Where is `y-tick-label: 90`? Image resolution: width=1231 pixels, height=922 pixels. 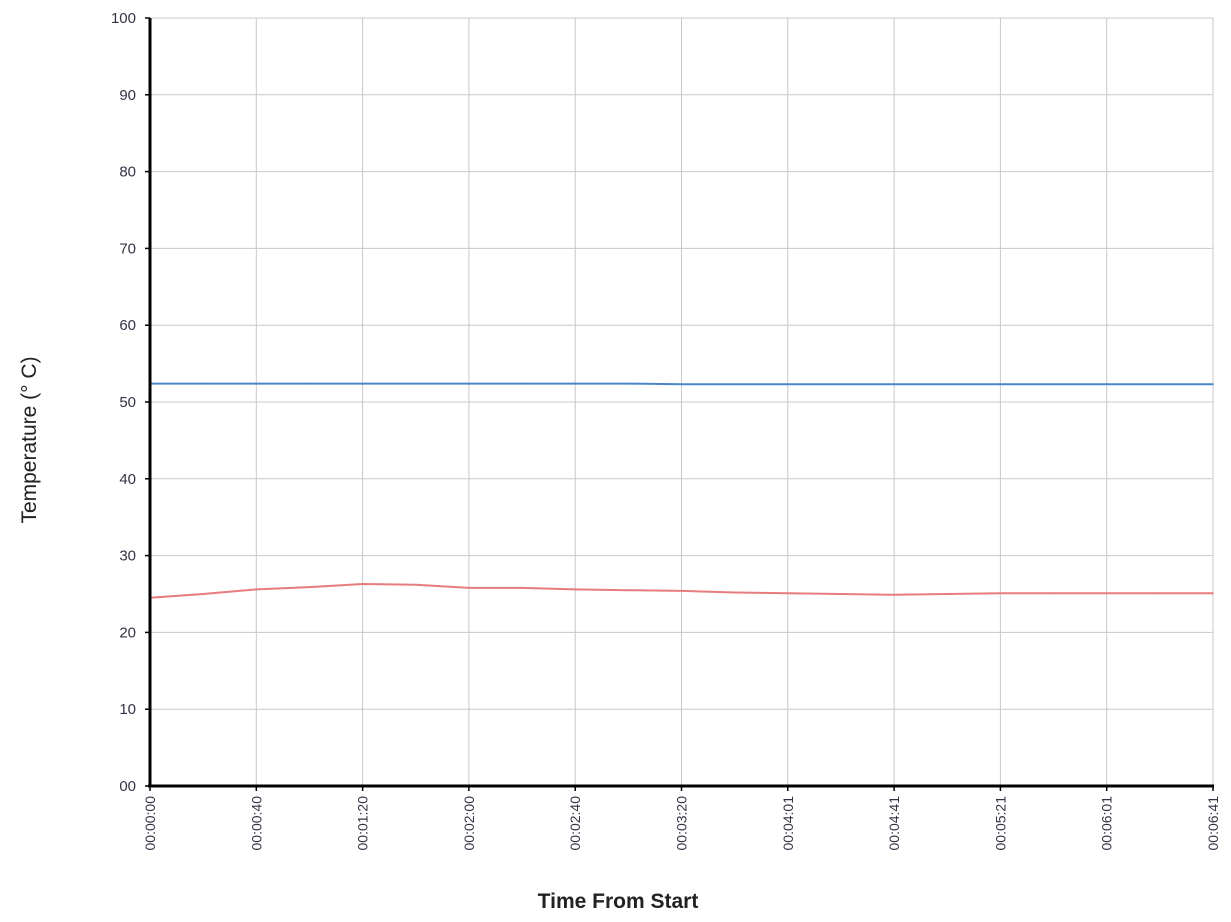
y-tick-label: 90 is located at coordinates (127, 95).